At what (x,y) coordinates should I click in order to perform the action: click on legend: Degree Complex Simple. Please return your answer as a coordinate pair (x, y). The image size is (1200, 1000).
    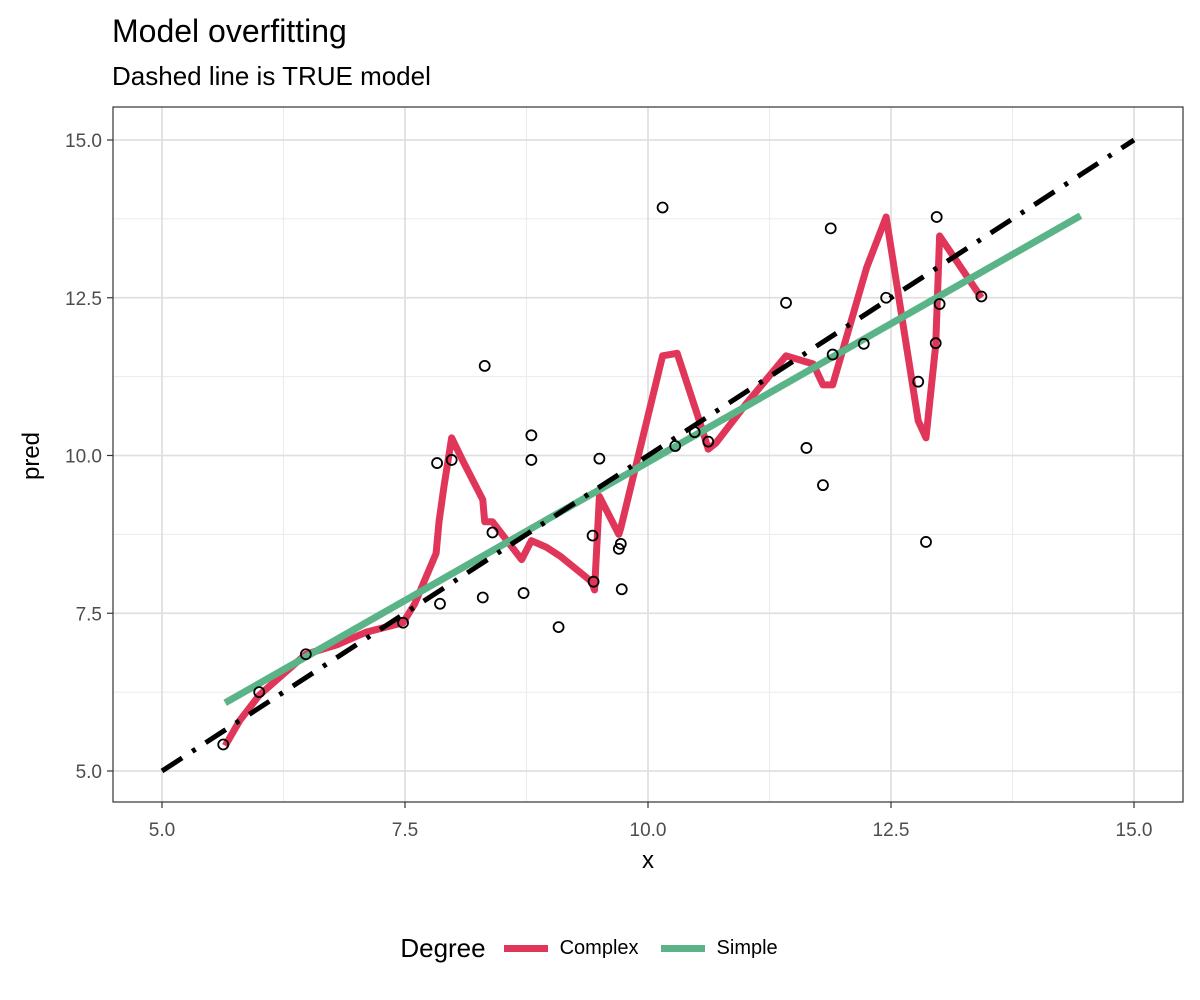
    Looking at the image, I should click on (600, 948).